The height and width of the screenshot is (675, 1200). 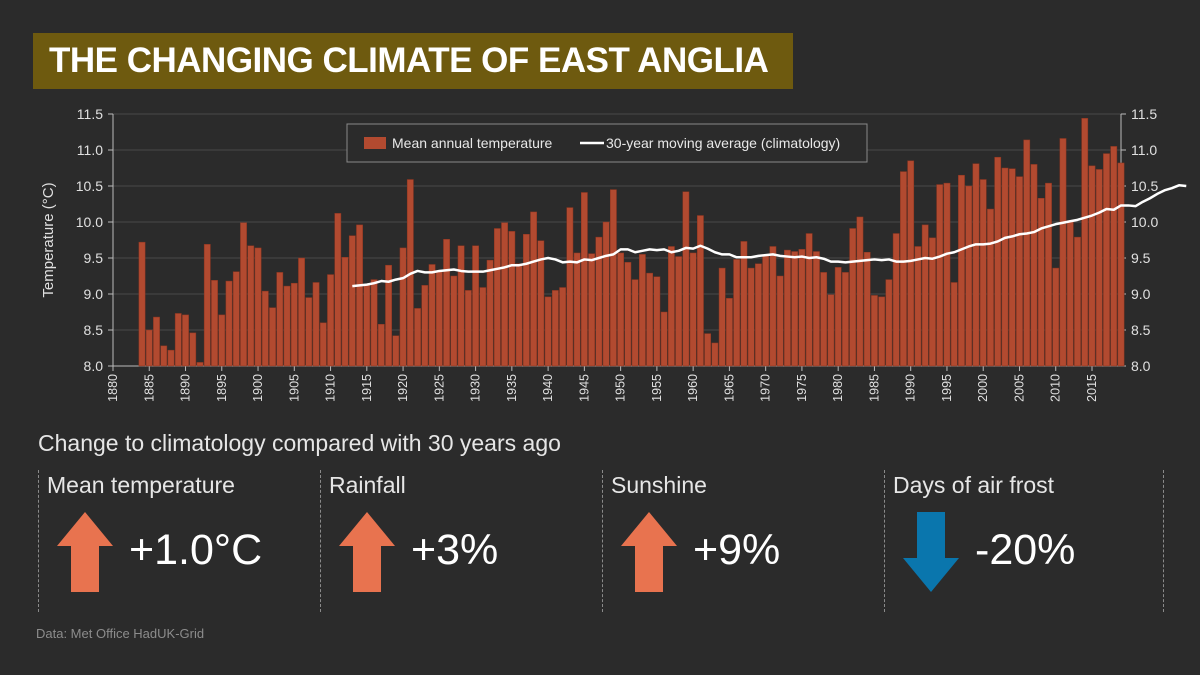 What do you see at coordinates (94, 294) in the screenshot?
I see `y-tick-label-left: 9.0` at bounding box center [94, 294].